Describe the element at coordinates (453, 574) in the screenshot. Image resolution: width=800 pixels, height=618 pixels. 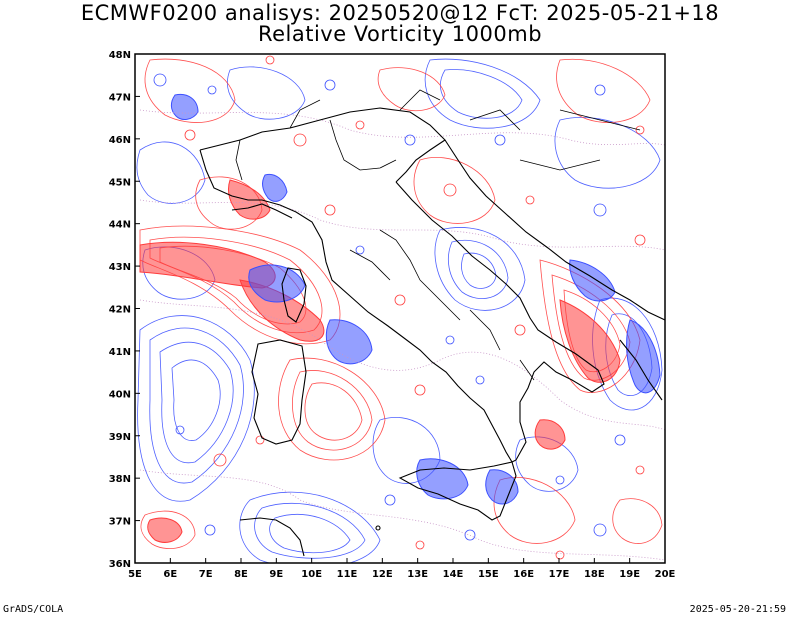
I see `lon-tick-label: 14E` at that location.